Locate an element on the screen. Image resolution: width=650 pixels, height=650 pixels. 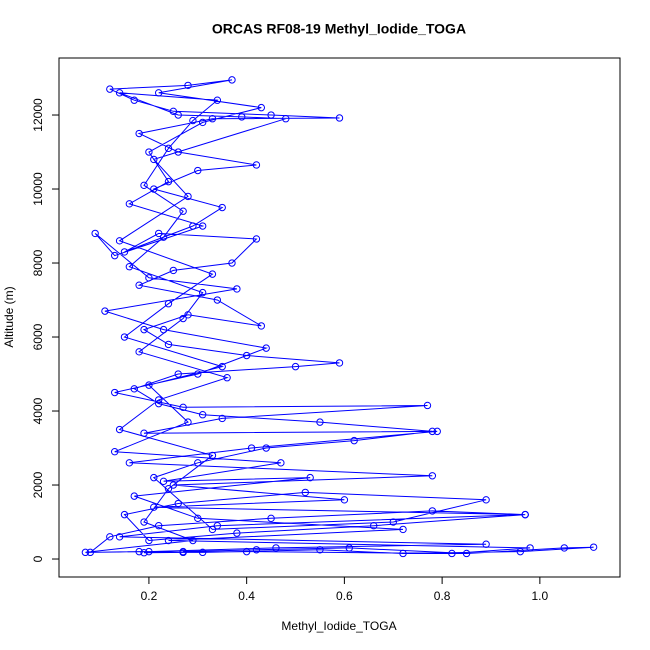
x-tick-label: 0.6 is located at coordinates (344, 596).